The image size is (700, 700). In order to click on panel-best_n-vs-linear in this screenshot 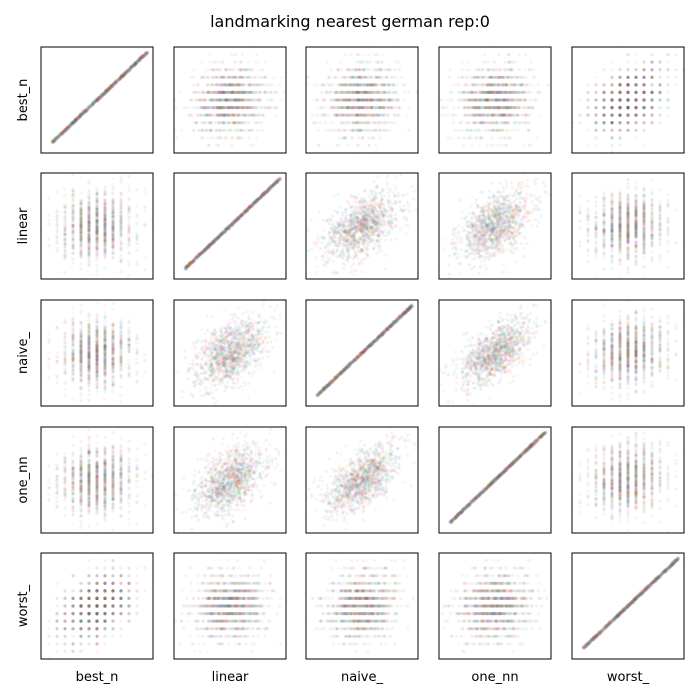, I will do `click(230, 100)`.